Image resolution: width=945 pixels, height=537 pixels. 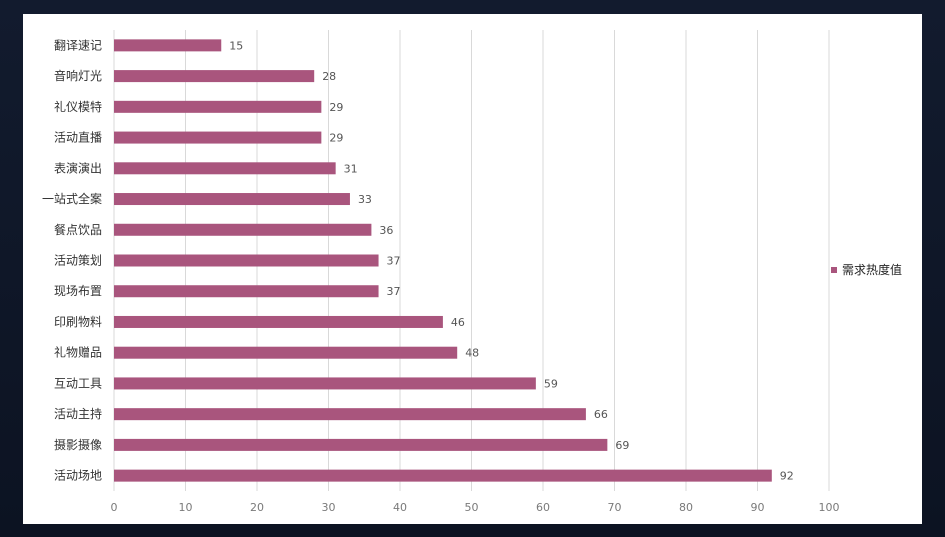 I want to click on data-label: 48, so click(x=472, y=353).